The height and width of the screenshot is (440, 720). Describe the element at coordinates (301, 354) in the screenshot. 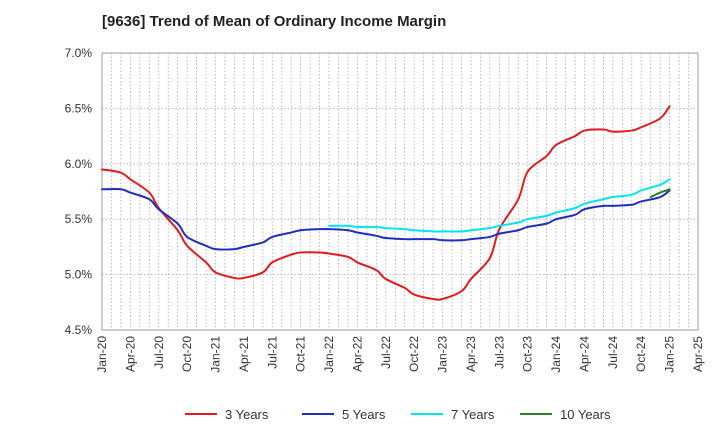

I see `x-tick-label: Oct-21` at that location.